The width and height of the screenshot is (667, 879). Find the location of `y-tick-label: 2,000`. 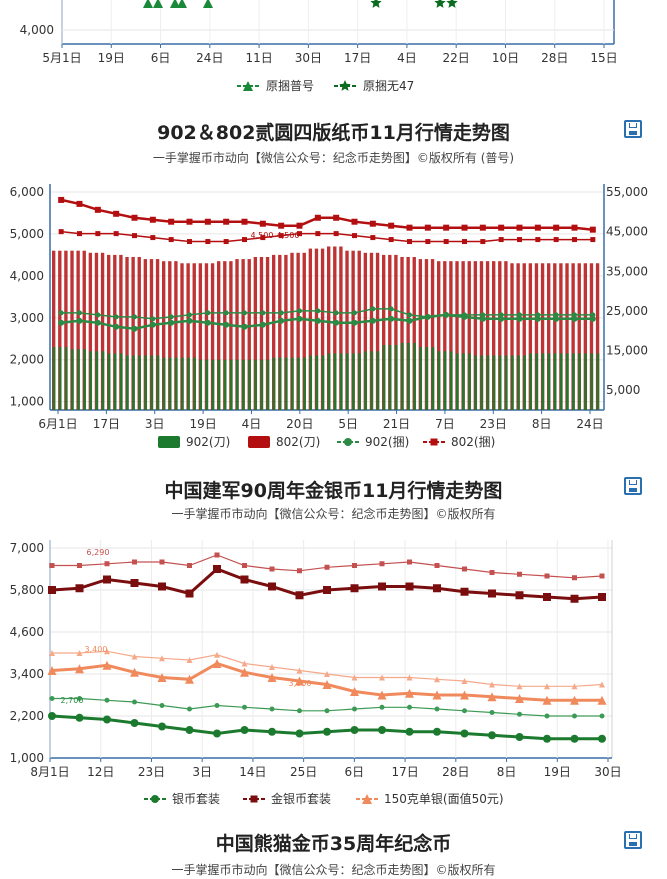

y-tick-label: 2,000 is located at coordinates (27, 360).